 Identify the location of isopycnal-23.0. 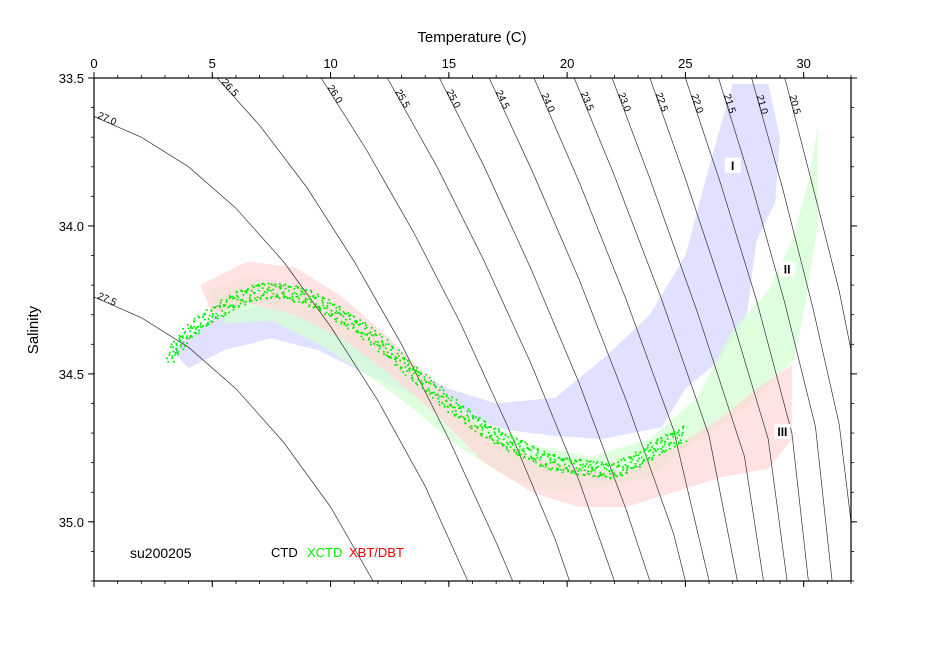
(687, 329).